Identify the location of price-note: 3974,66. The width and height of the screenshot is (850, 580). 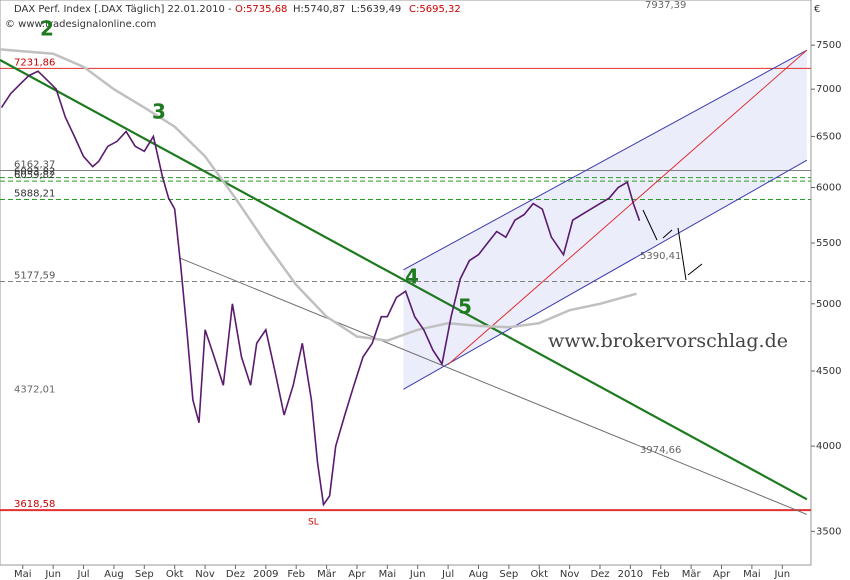
(660, 450).